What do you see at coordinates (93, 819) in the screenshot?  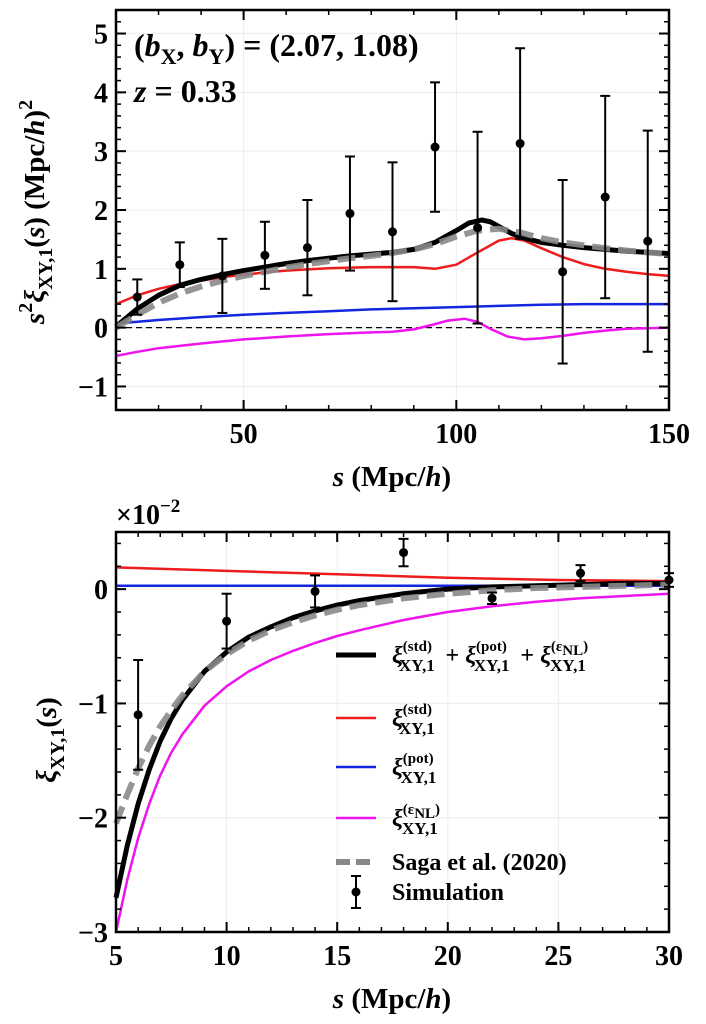 I see `y-tick-label: −2` at bounding box center [93, 819].